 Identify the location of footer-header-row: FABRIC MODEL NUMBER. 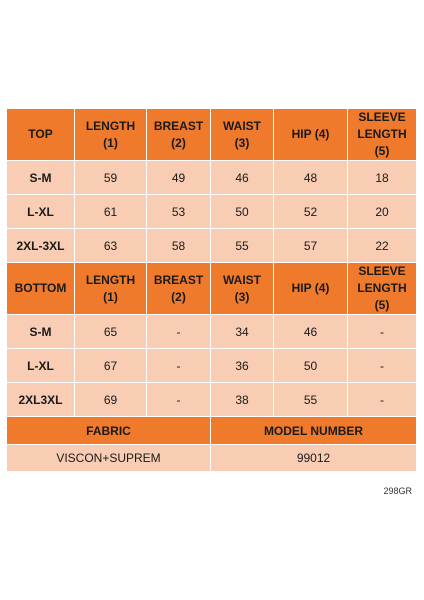
(211, 430).